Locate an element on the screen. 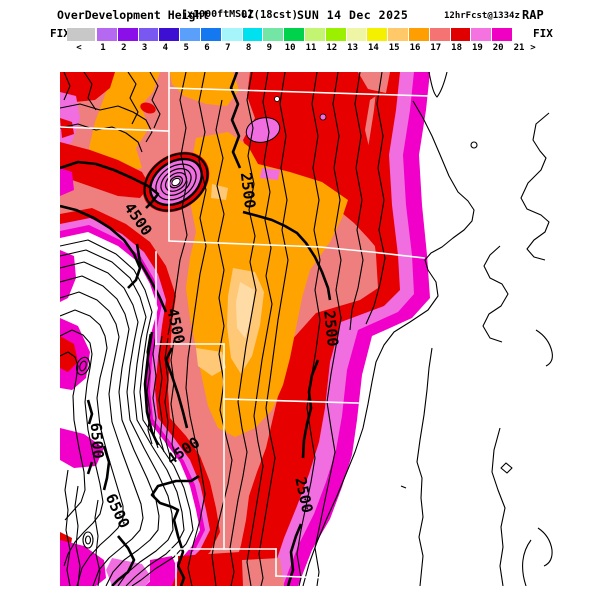  colorbar-tick-label: 13 is located at coordinates (353, 48).